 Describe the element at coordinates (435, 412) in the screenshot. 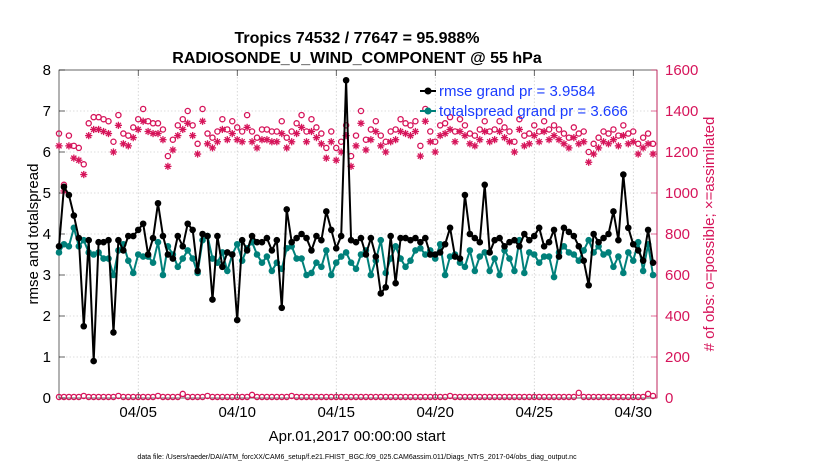

I see `x-tick-label: 04/20` at that location.